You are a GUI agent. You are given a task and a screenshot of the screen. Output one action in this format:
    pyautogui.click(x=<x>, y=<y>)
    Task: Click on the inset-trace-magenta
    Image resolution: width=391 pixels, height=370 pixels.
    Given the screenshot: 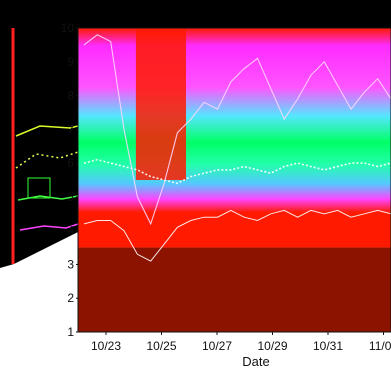 What is the action you would take?
    pyautogui.click(x=49, y=227)
    